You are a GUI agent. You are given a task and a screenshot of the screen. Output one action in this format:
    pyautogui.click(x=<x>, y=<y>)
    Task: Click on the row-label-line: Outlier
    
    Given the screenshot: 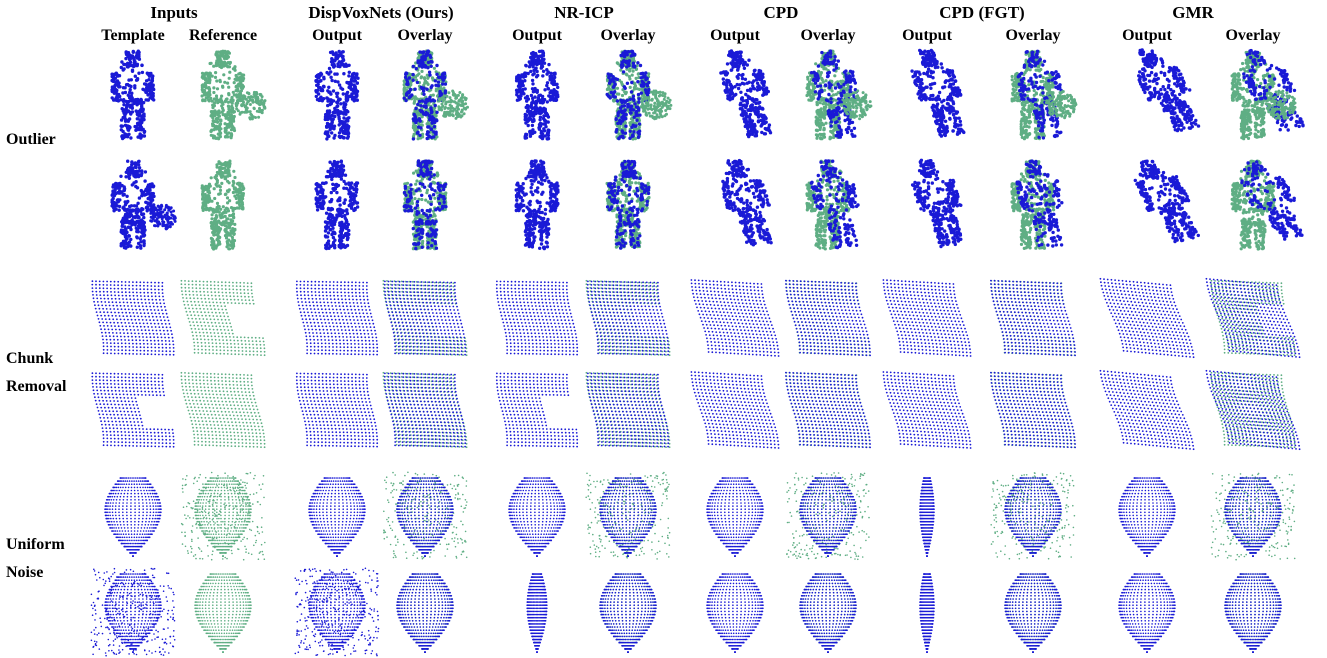 What is the action you would take?
    pyautogui.click(x=31, y=140)
    